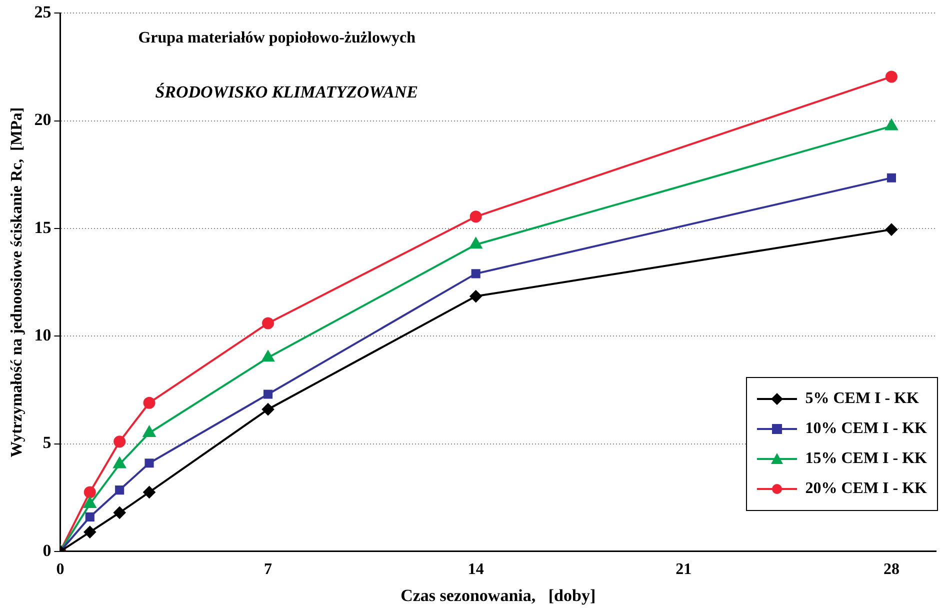 This screenshot has width=944, height=611. What do you see at coordinates (286, 92) in the screenshot?
I see `annotation: ŚRODOWISKO KLIMATYZOWANE` at bounding box center [286, 92].